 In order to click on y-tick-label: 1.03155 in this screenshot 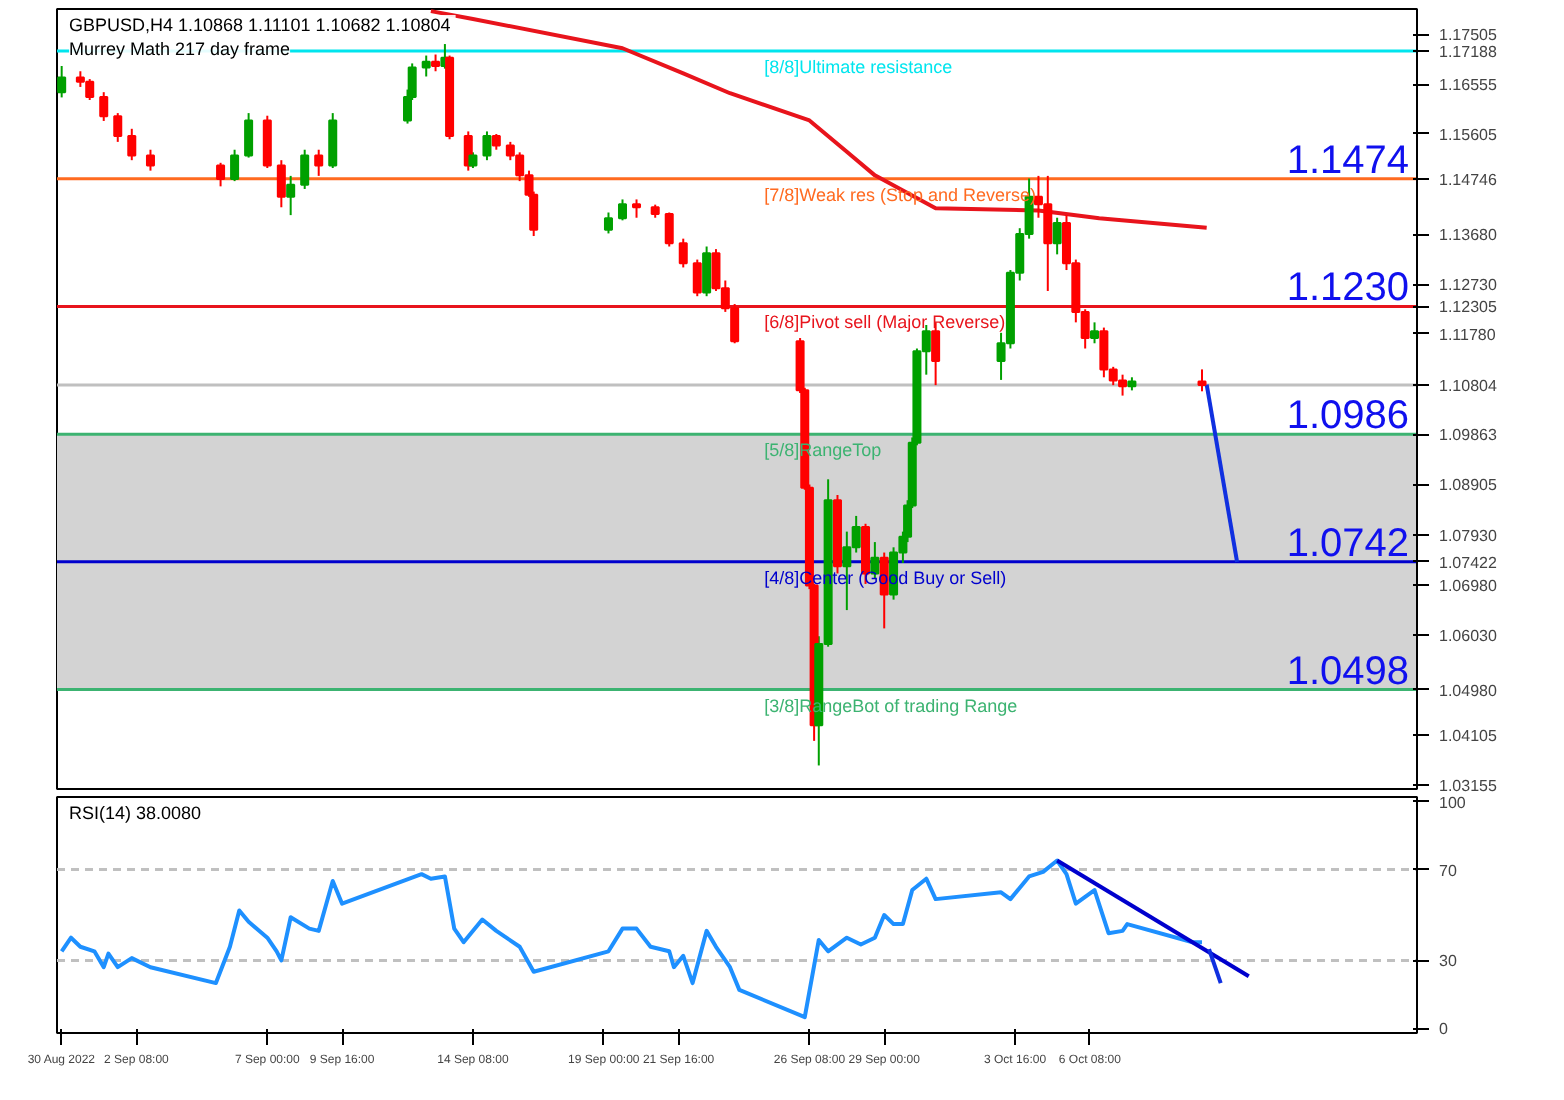, I will do `click(1468, 786)`.